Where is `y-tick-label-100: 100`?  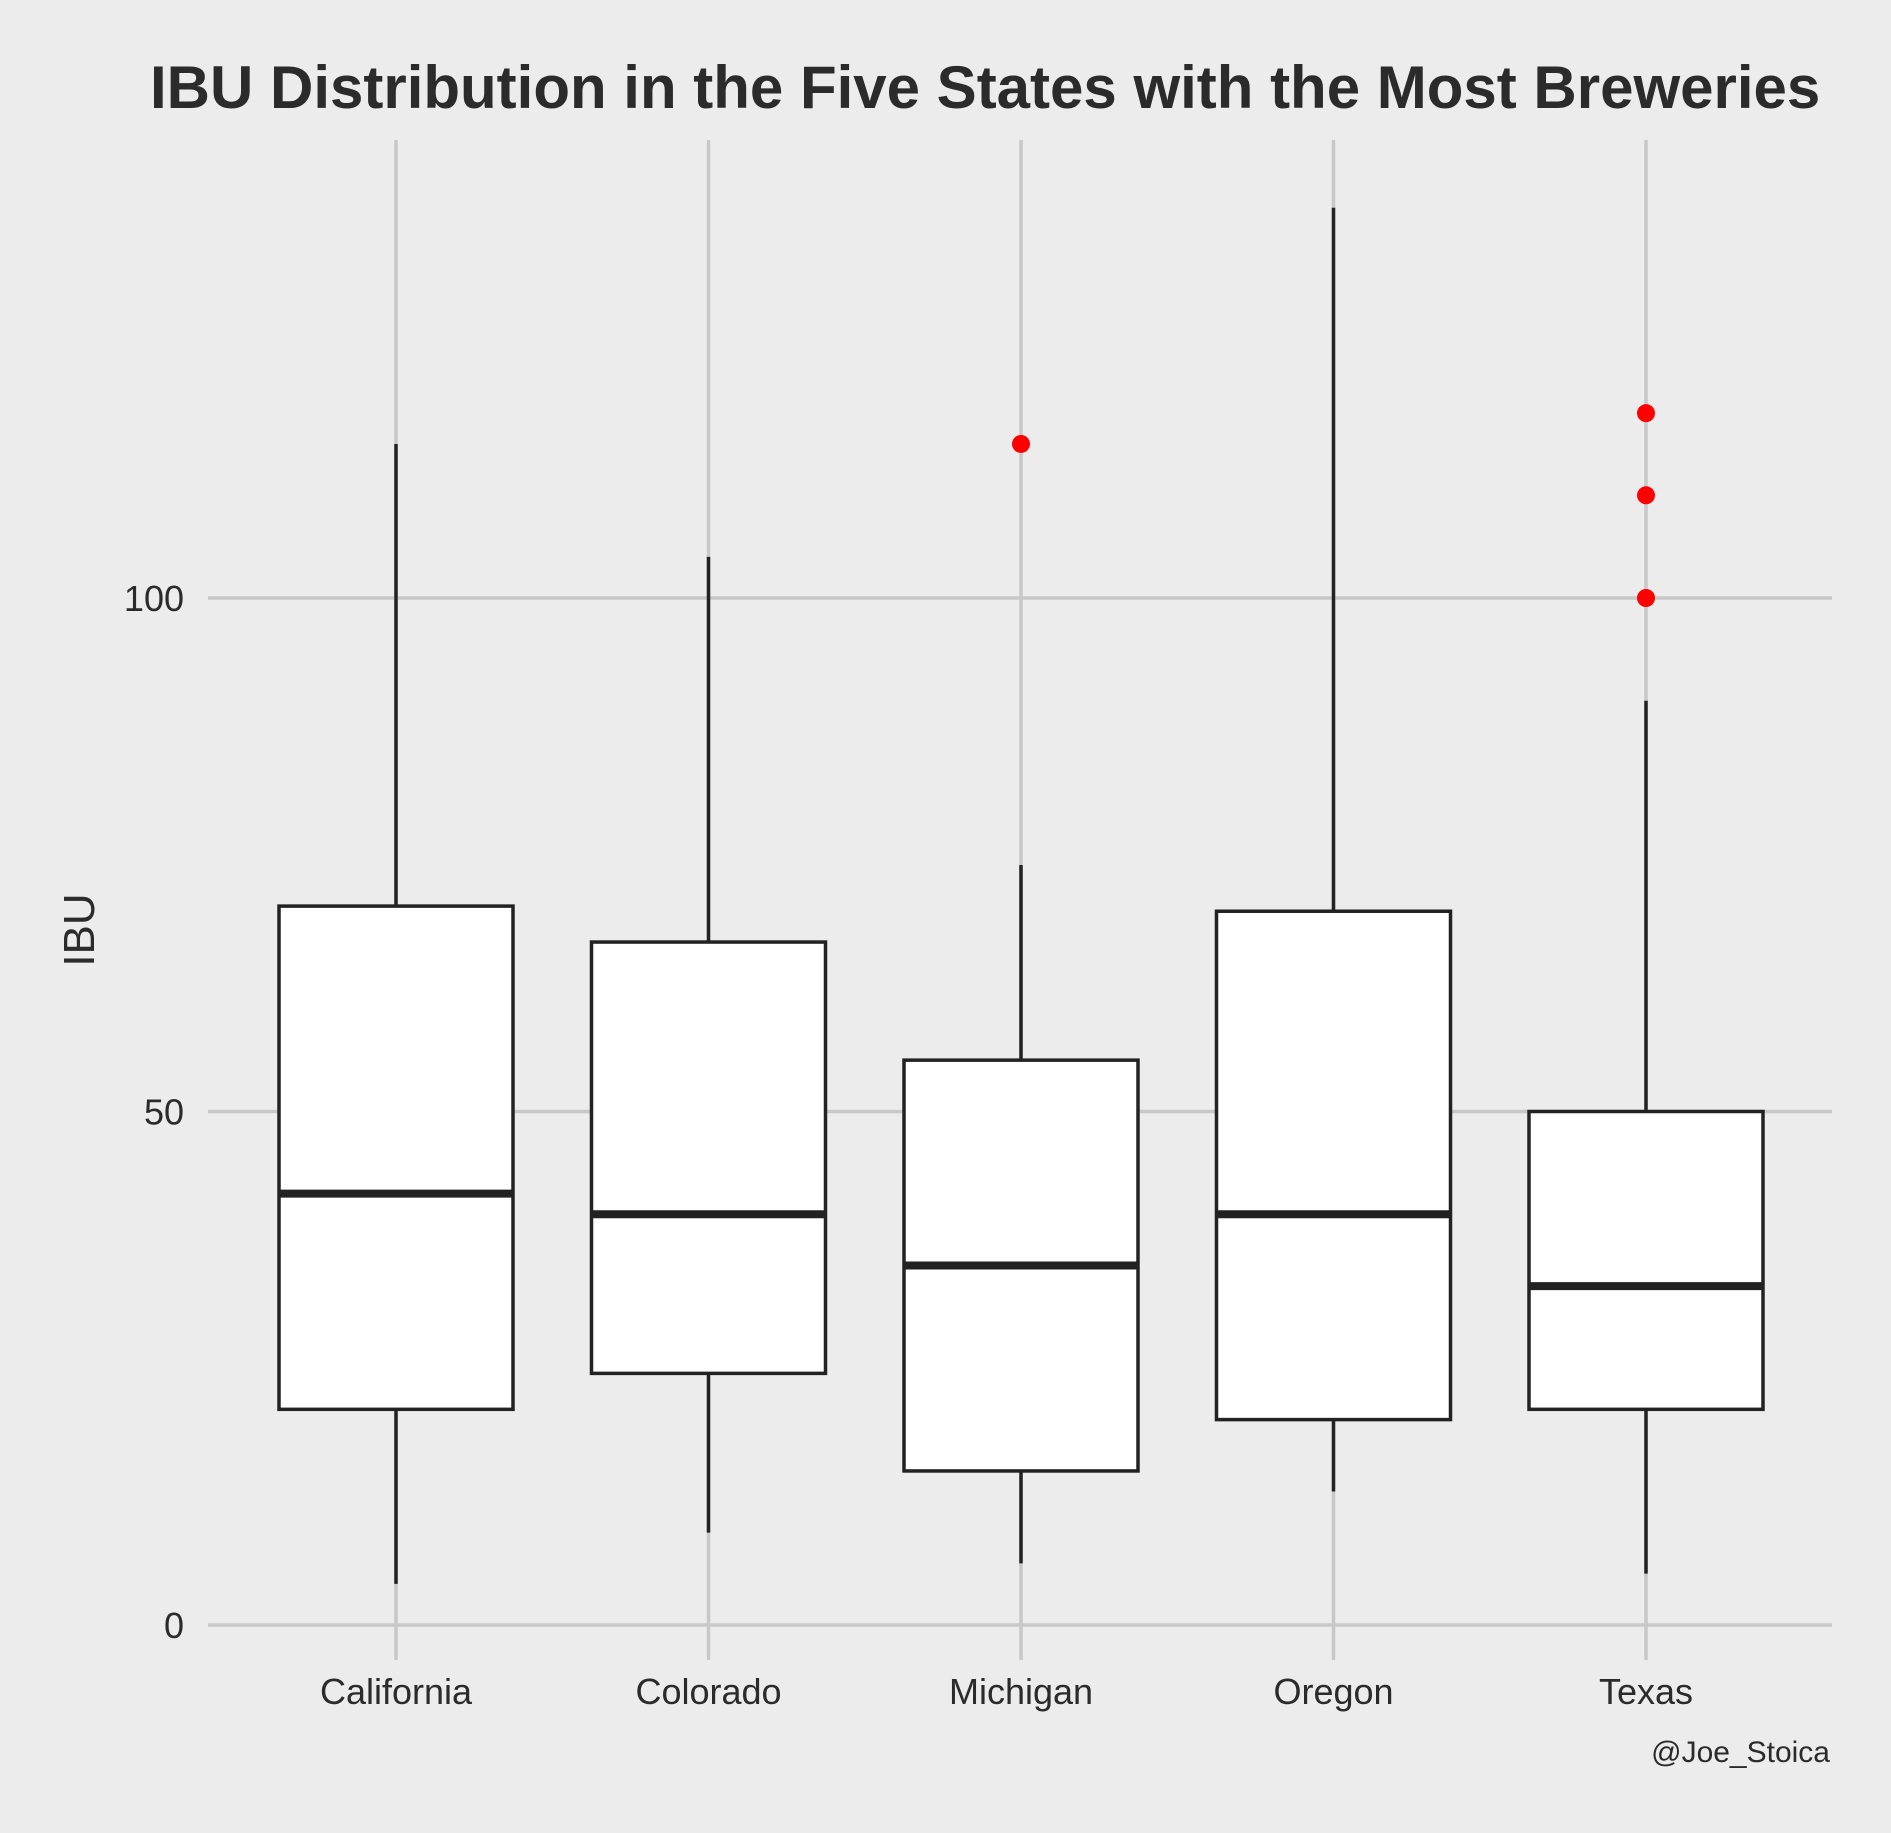 y-tick-label-100: 100 is located at coordinates (154, 598).